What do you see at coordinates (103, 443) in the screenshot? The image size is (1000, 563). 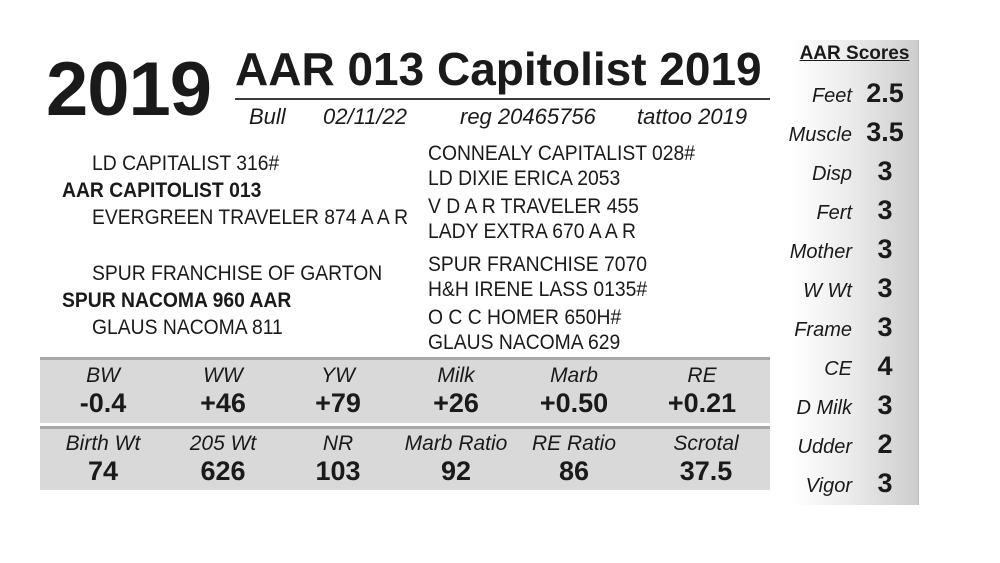 I see `actual-label: Birth Wt` at bounding box center [103, 443].